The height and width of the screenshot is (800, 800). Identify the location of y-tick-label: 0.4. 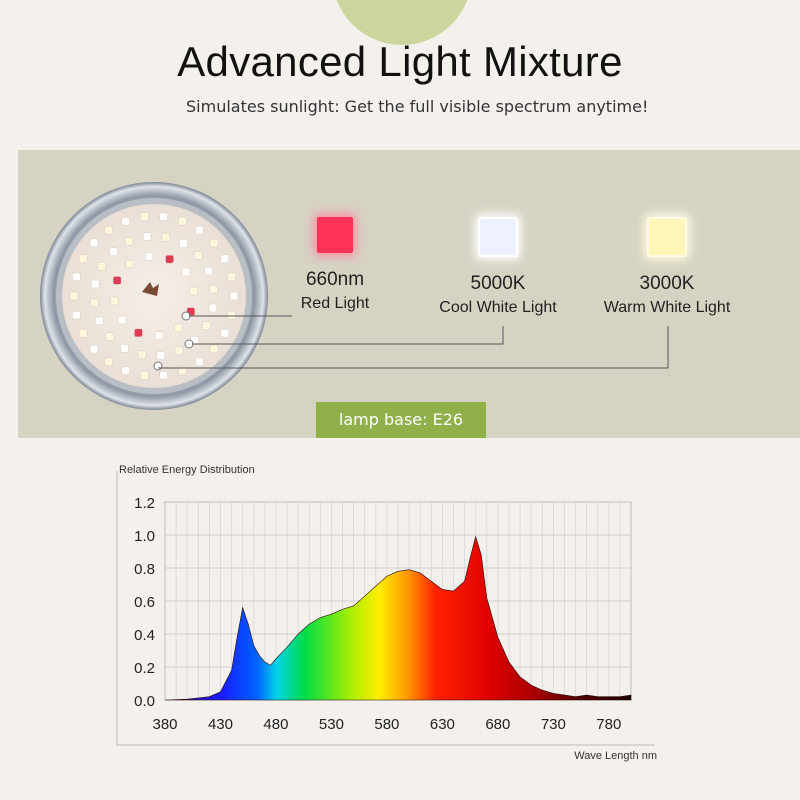
(144, 635).